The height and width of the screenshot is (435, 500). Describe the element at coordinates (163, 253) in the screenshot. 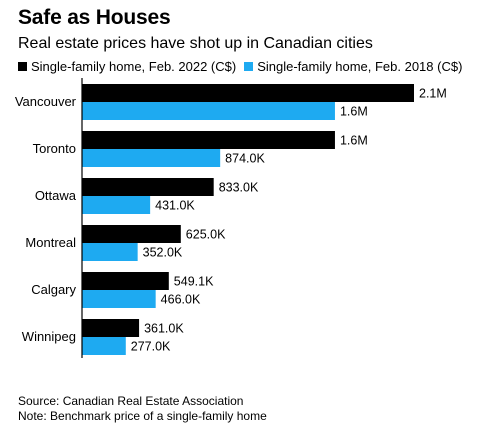

I see `data-label-montreal-2018: 352.0K` at that location.